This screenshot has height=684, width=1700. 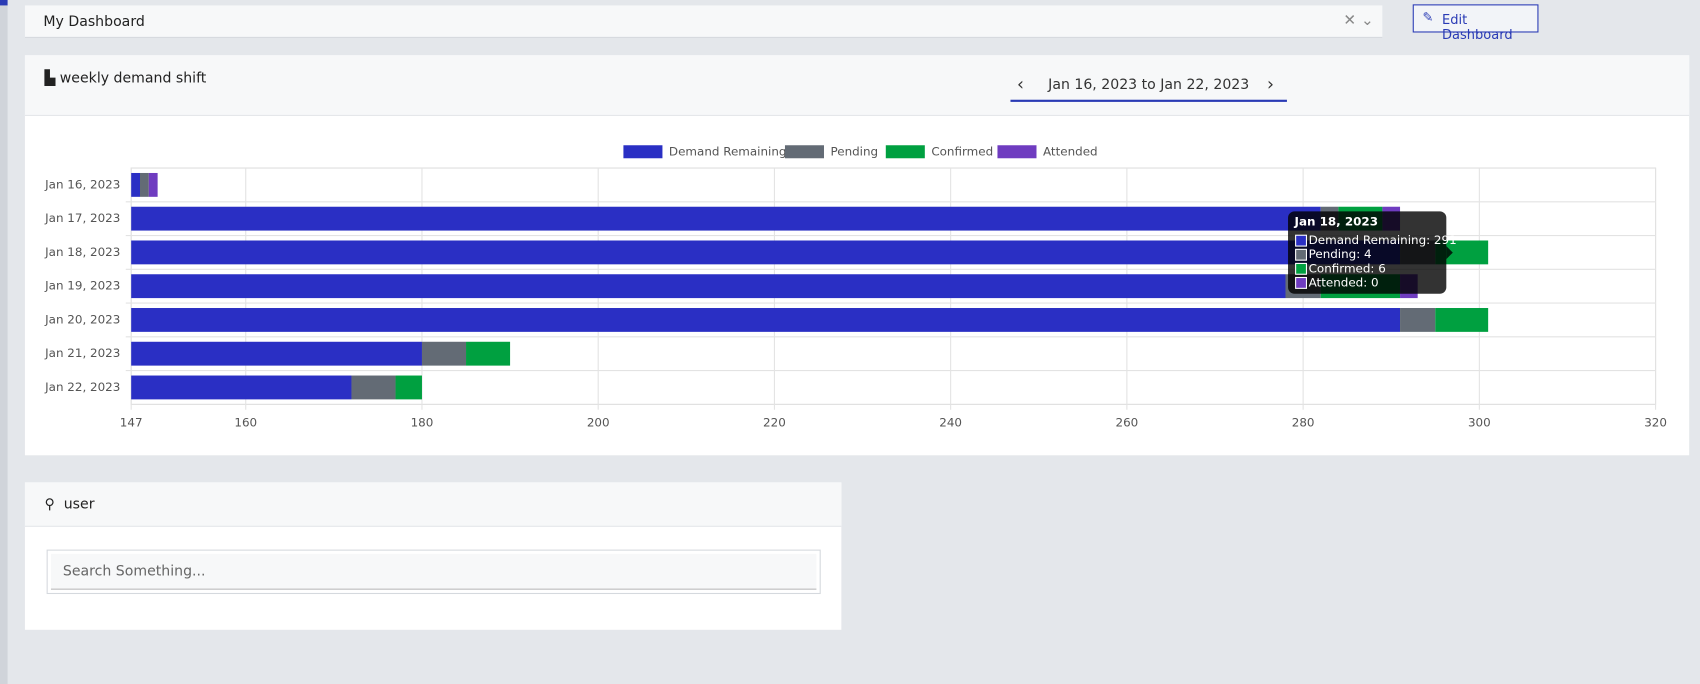 I want to click on select-icons: ✕ ⌄, so click(x=1358, y=20).